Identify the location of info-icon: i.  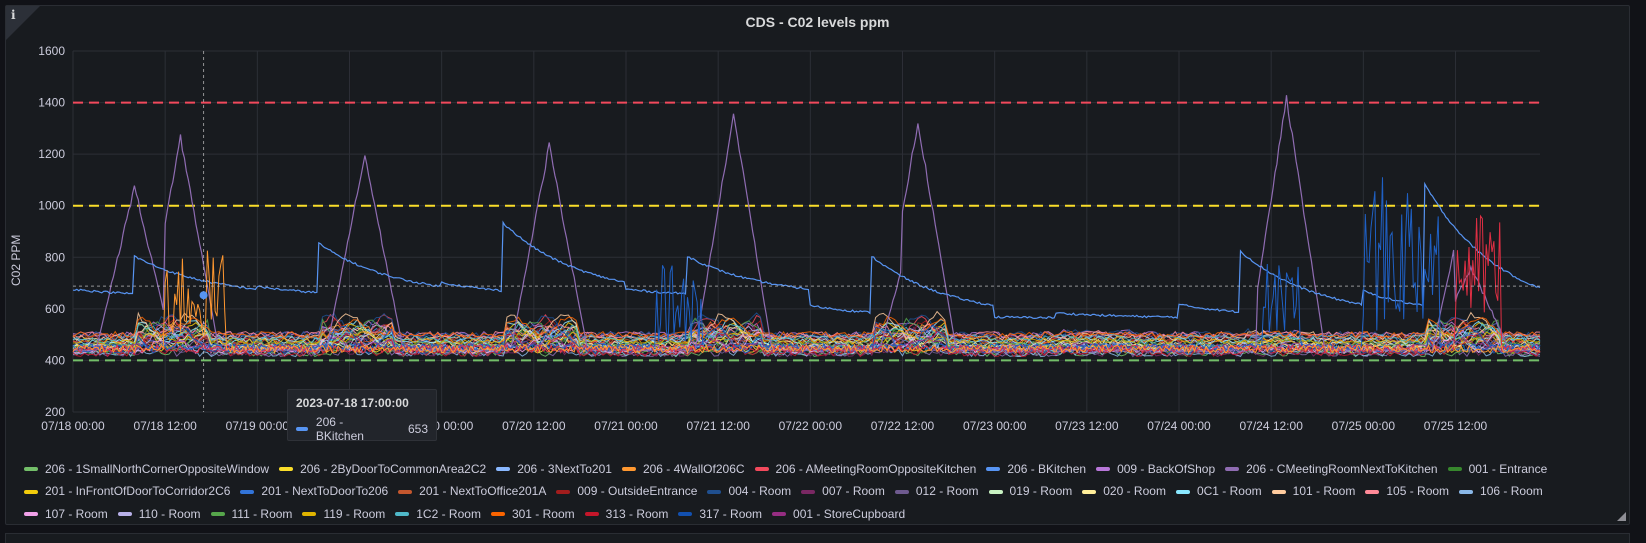
(13, 15).